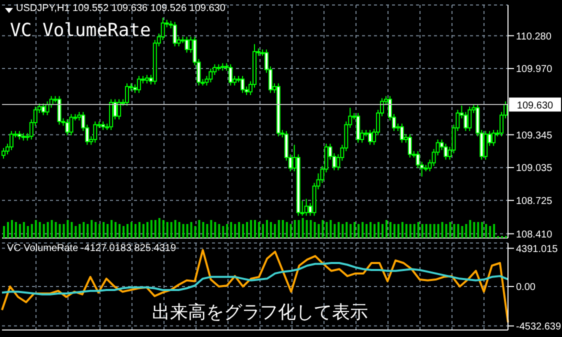  I want to click on y-tick-label: 110.280, so click(534, 36).